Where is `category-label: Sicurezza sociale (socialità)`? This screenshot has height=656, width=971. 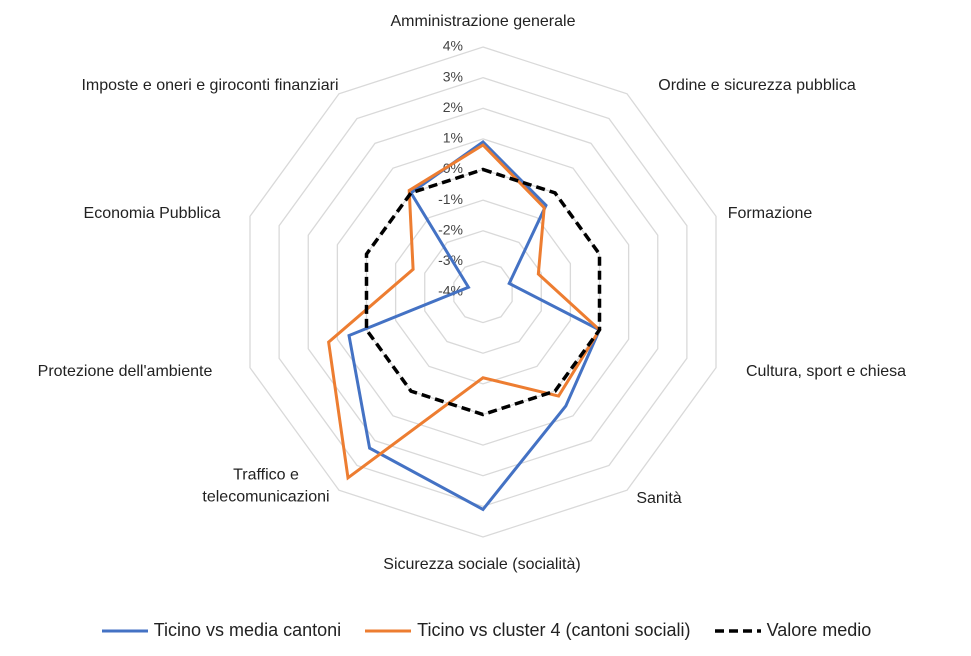 category-label: Sicurezza sociale (socialità) is located at coordinates (482, 565).